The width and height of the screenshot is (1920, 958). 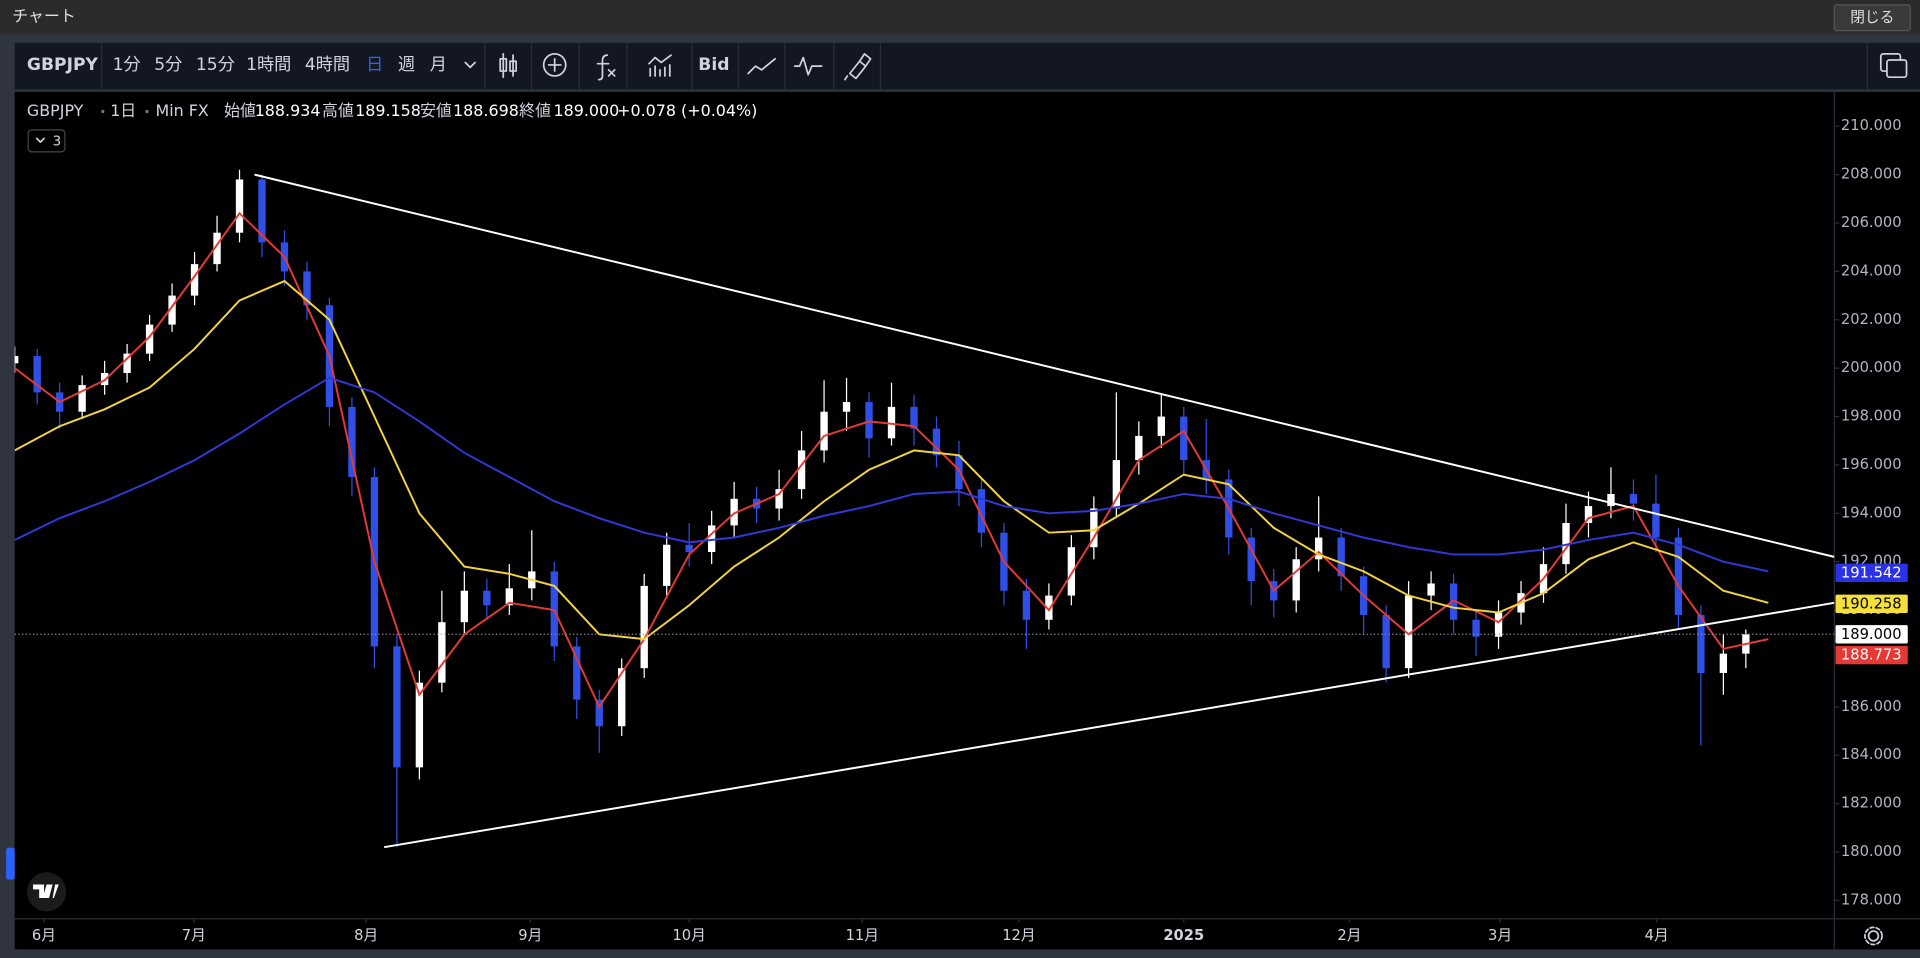 What do you see at coordinates (1873, 936) in the screenshot?
I see `settings-icon` at bounding box center [1873, 936].